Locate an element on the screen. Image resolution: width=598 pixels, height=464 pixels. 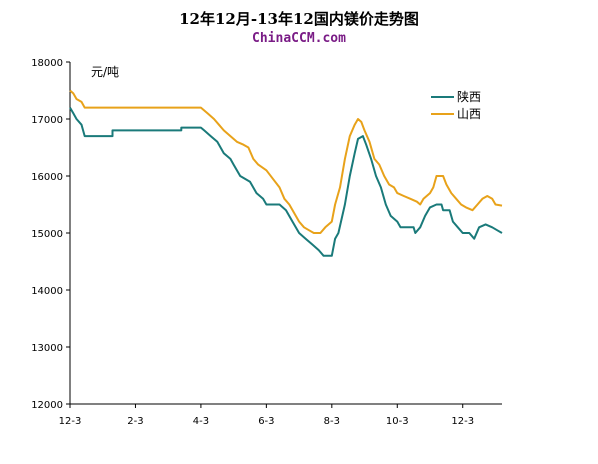
y-tick-label: 15000 is located at coordinates (47, 234).